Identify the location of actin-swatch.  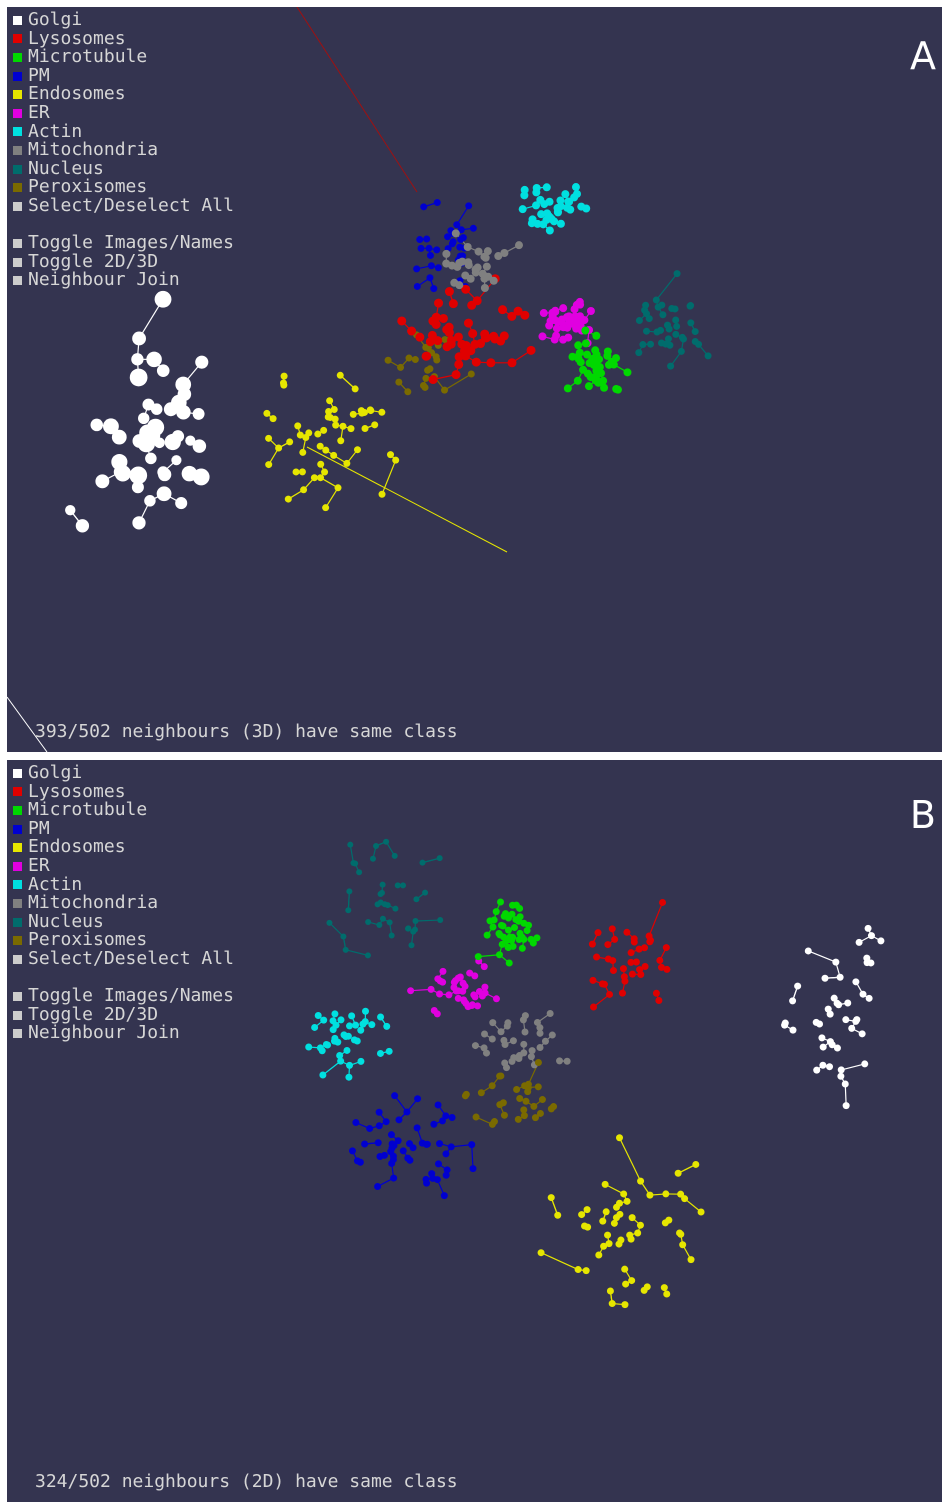
(17, 885).